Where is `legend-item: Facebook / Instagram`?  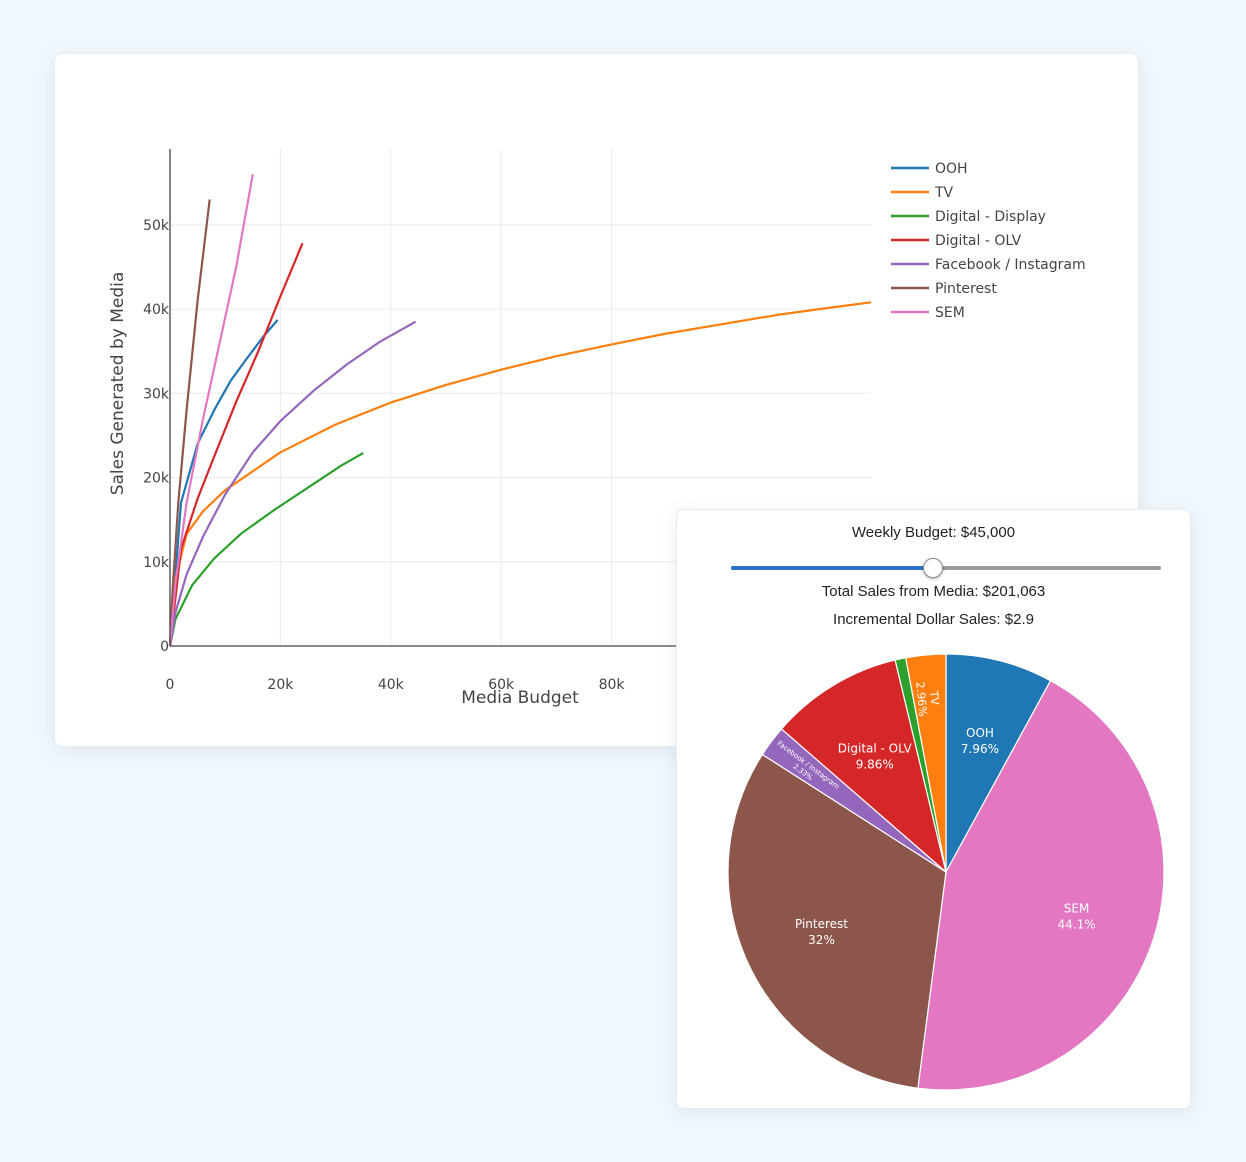
legend-item: Facebook / Instagram is located at coordinates (988, 265).